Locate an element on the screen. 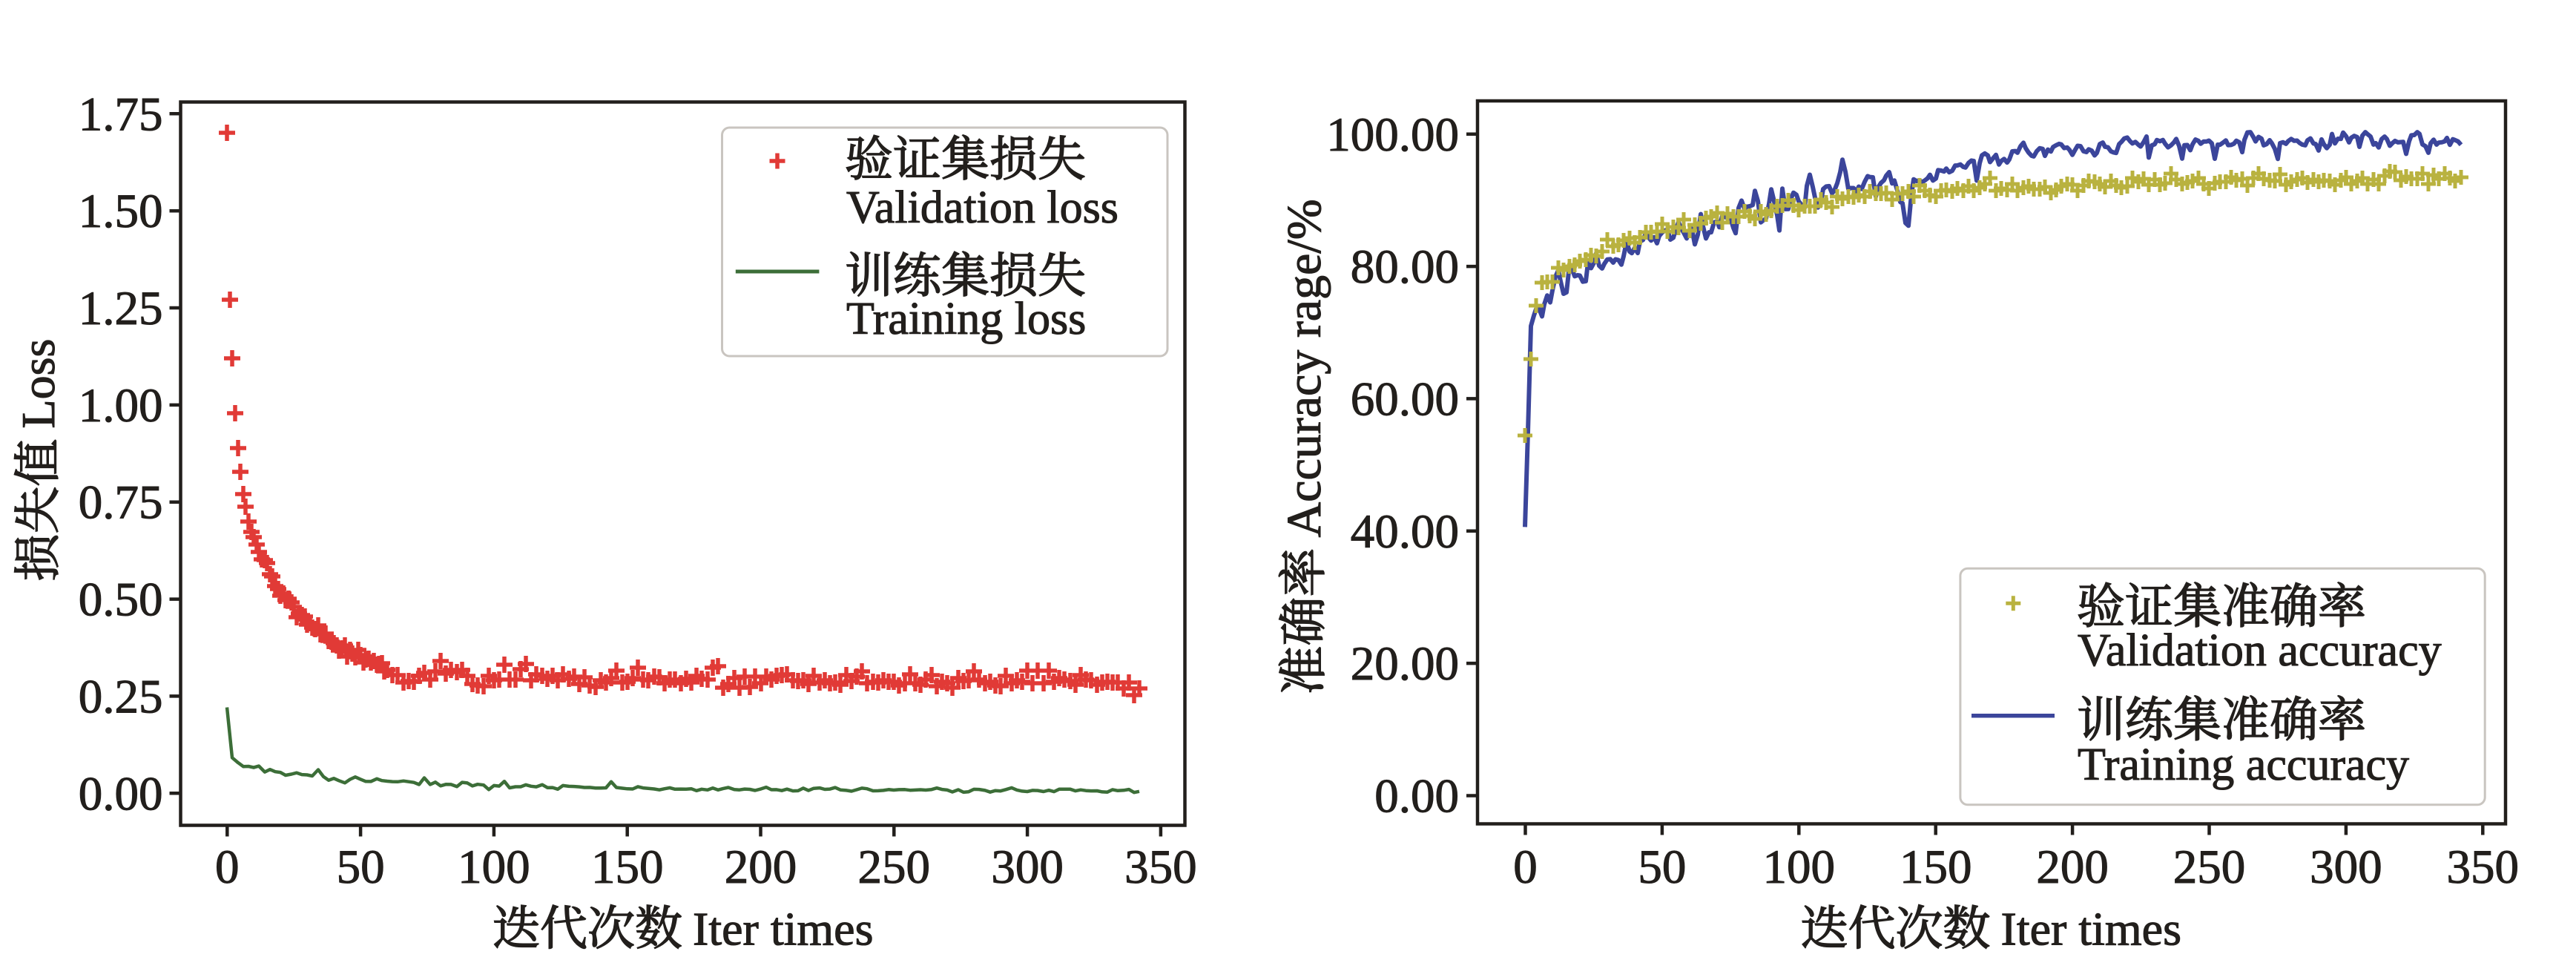  svg-text: Loss is located at coordinates (39, 384).